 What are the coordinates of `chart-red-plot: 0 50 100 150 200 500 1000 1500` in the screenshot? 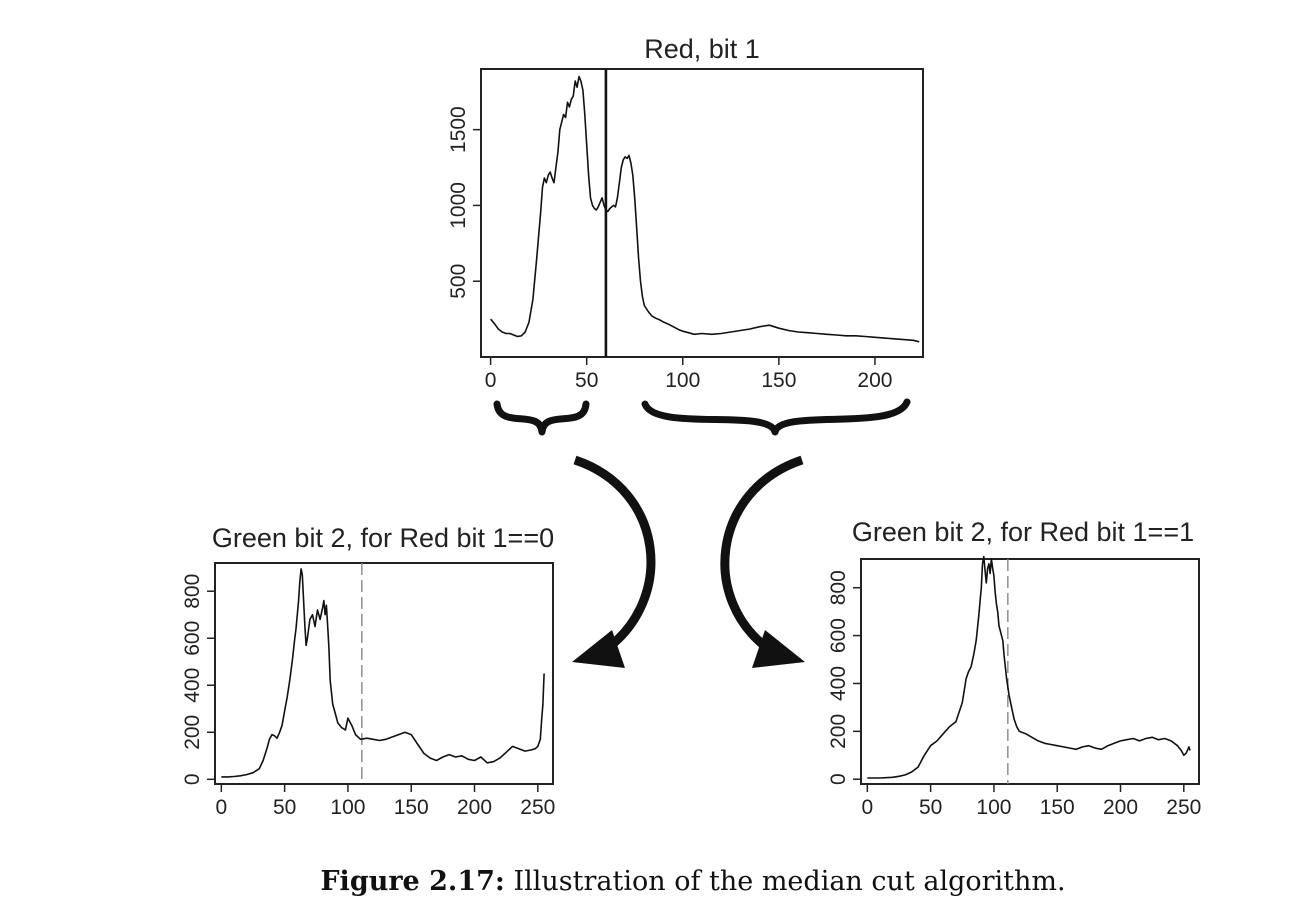 It's located at (685, 230).